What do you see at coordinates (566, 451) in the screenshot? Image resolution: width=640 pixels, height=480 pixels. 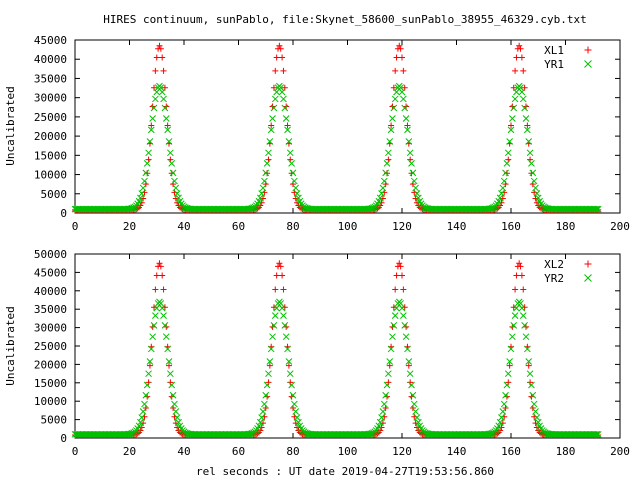 I see `x-tick-label: 180` at bounding box center [566, 451].